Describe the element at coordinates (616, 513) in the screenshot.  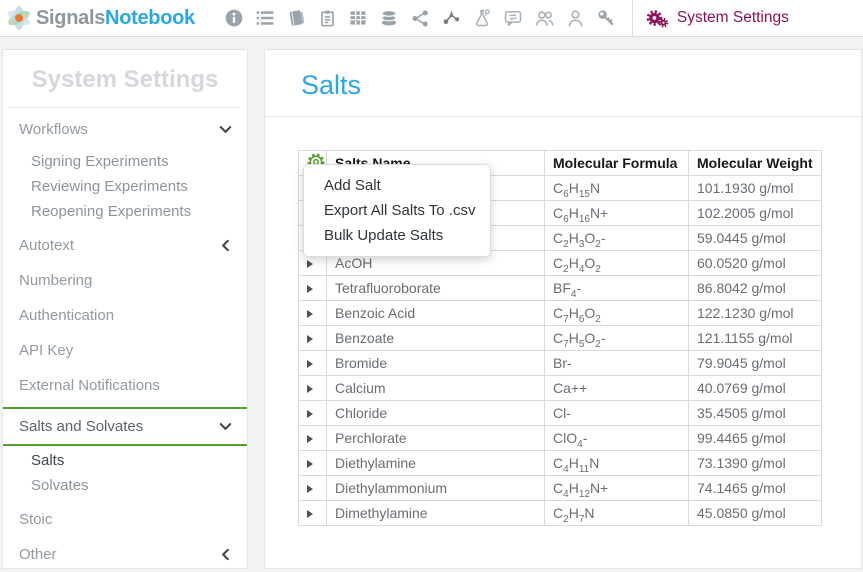
I see `molecular-formula-cell: C2H7N` at that location.